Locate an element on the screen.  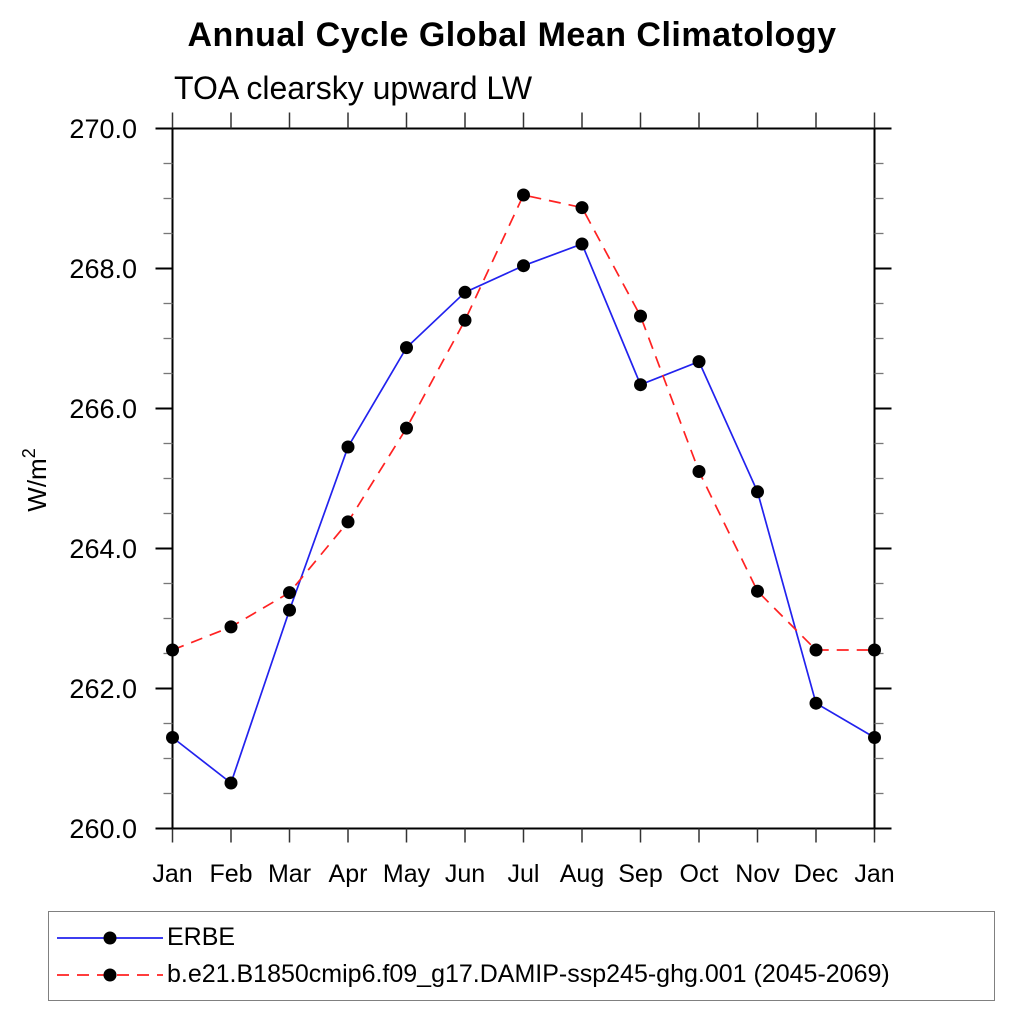
x-tick-label: May is located at coordinates (407, 874).